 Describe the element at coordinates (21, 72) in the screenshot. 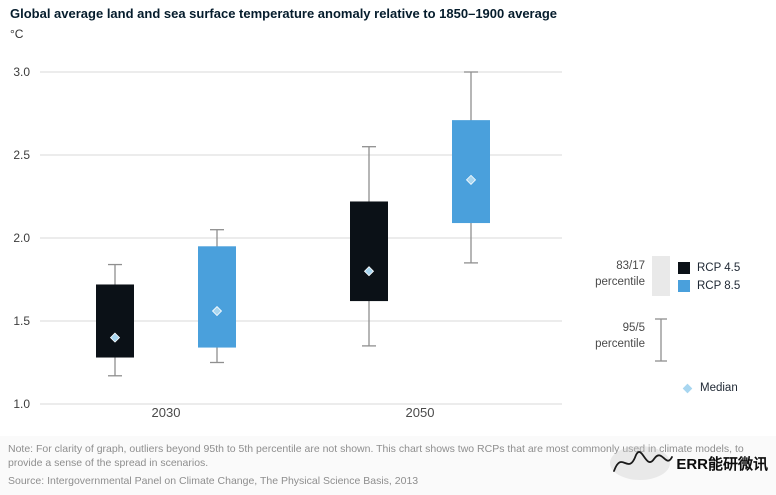

I see `y-tick-label: 3.0` at that location.